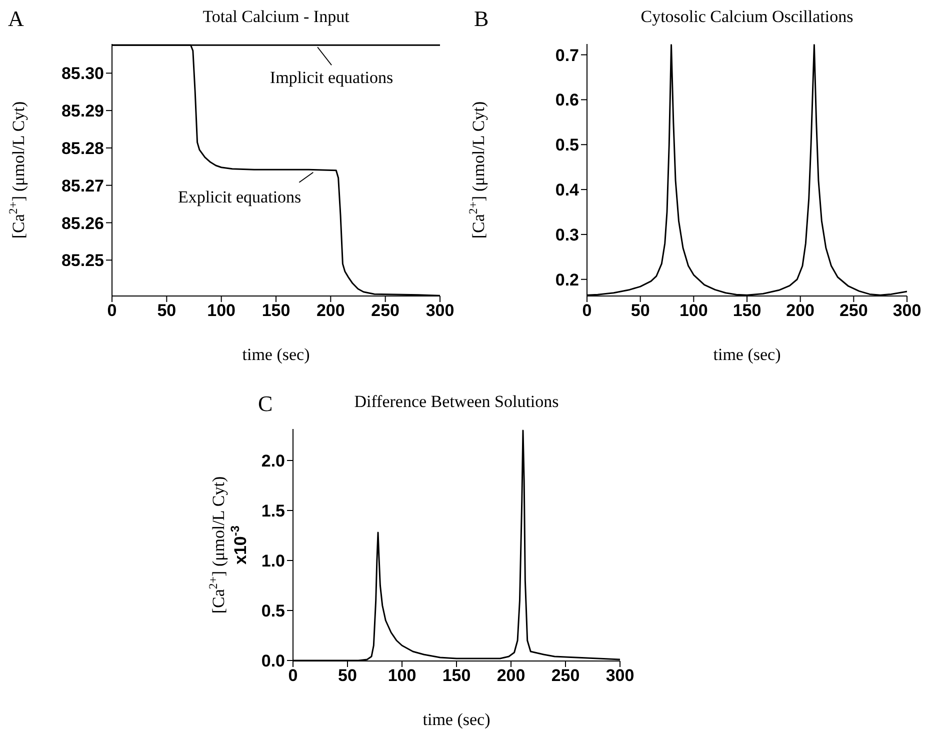 The width and height of the screenshot is (929, 740). What do you see at coordinates (747, 16) in the screenshot?
I see `chart-title: Cytosolic Calcium Oscillations` at bounding box center [747, 16].